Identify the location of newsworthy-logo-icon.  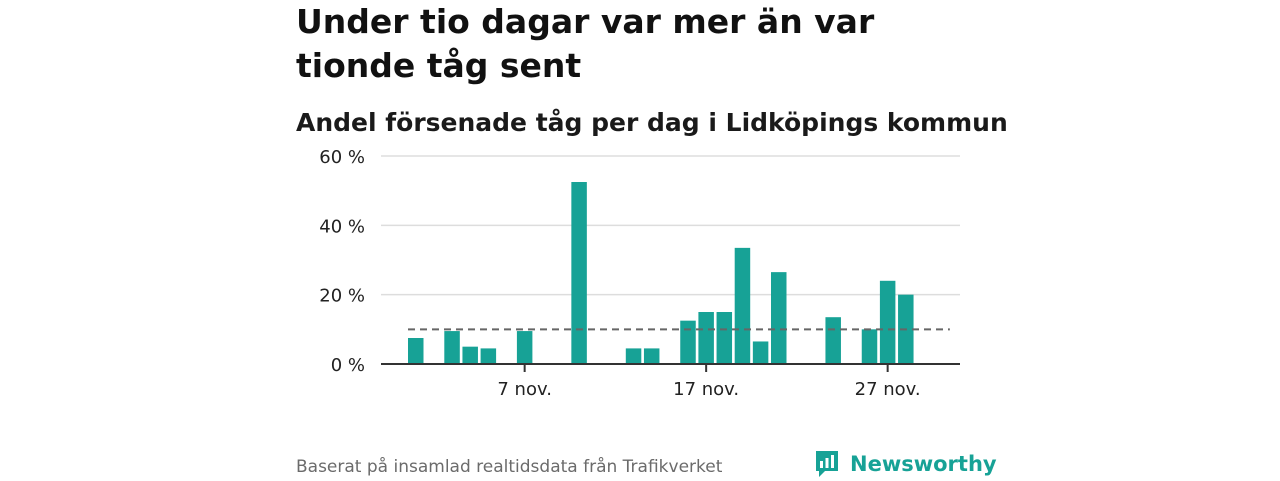
(827, 464).